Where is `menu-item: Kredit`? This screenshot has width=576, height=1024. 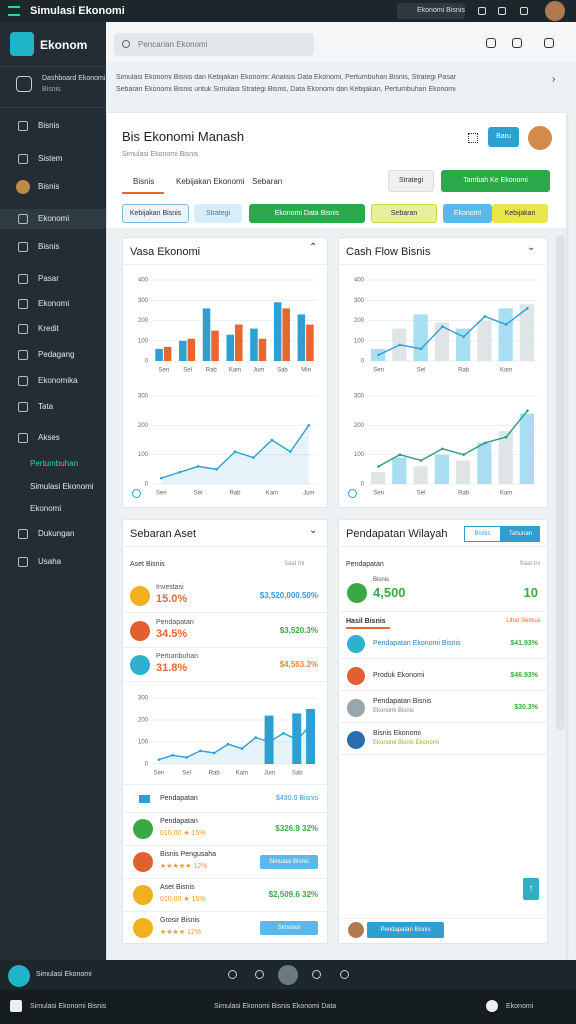 menu-item: Kredit is located at coordinates (48, 328).